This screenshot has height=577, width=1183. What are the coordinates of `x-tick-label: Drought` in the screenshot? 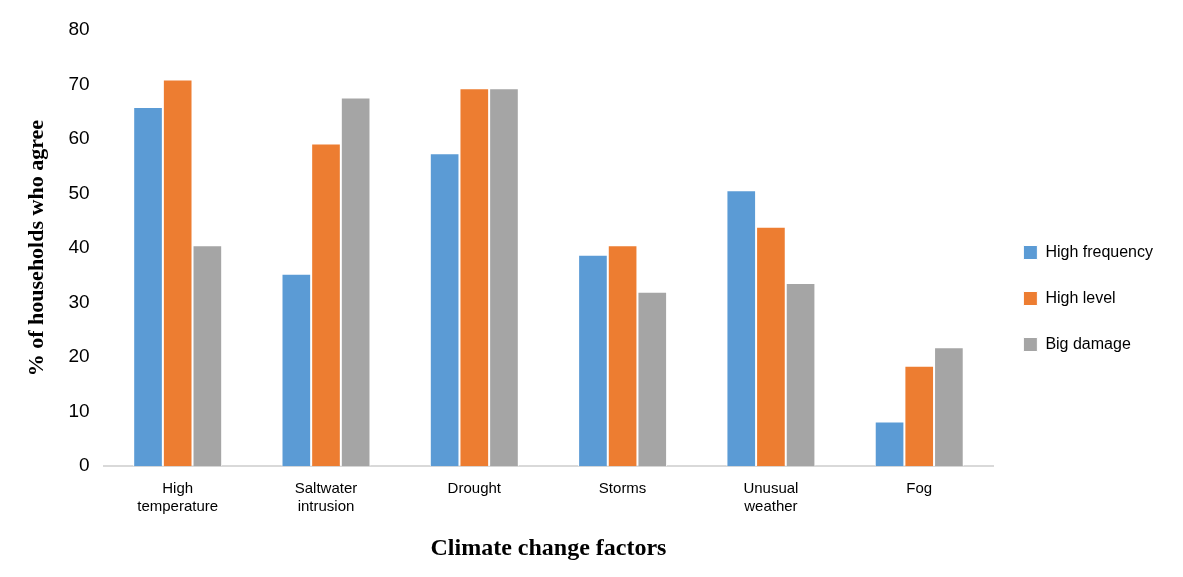 It's located at (474, 488).